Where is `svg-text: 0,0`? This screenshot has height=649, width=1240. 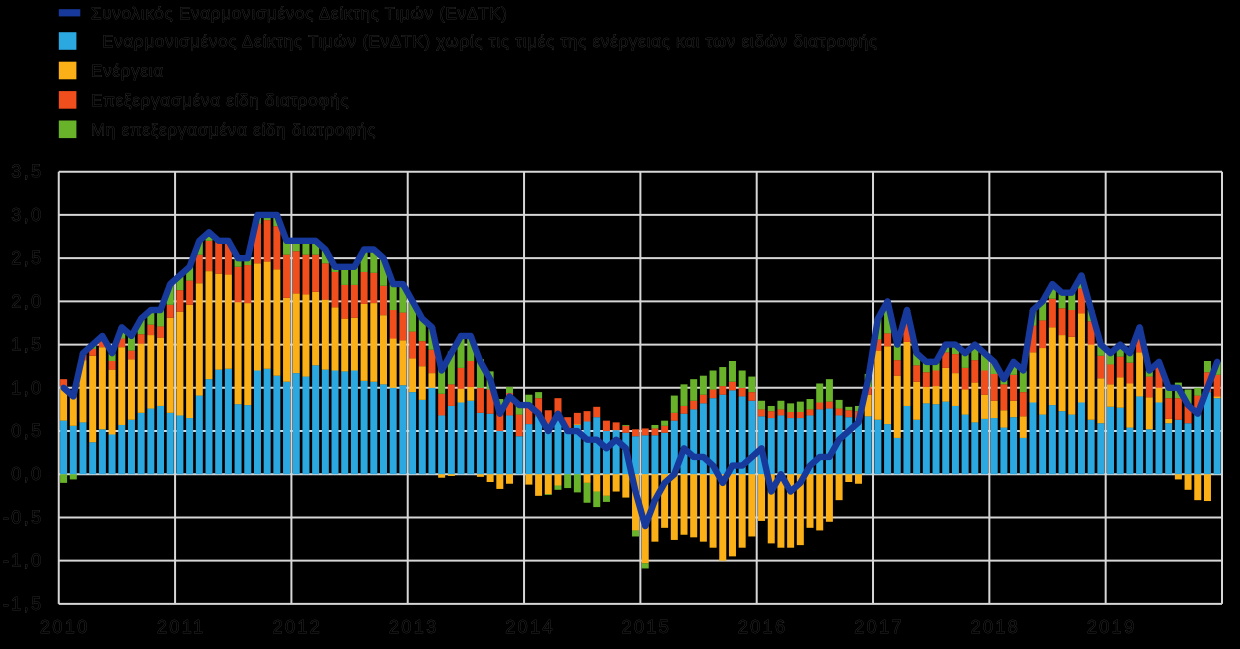
svg-text: 0,0 is located at coordinates (27, 474).